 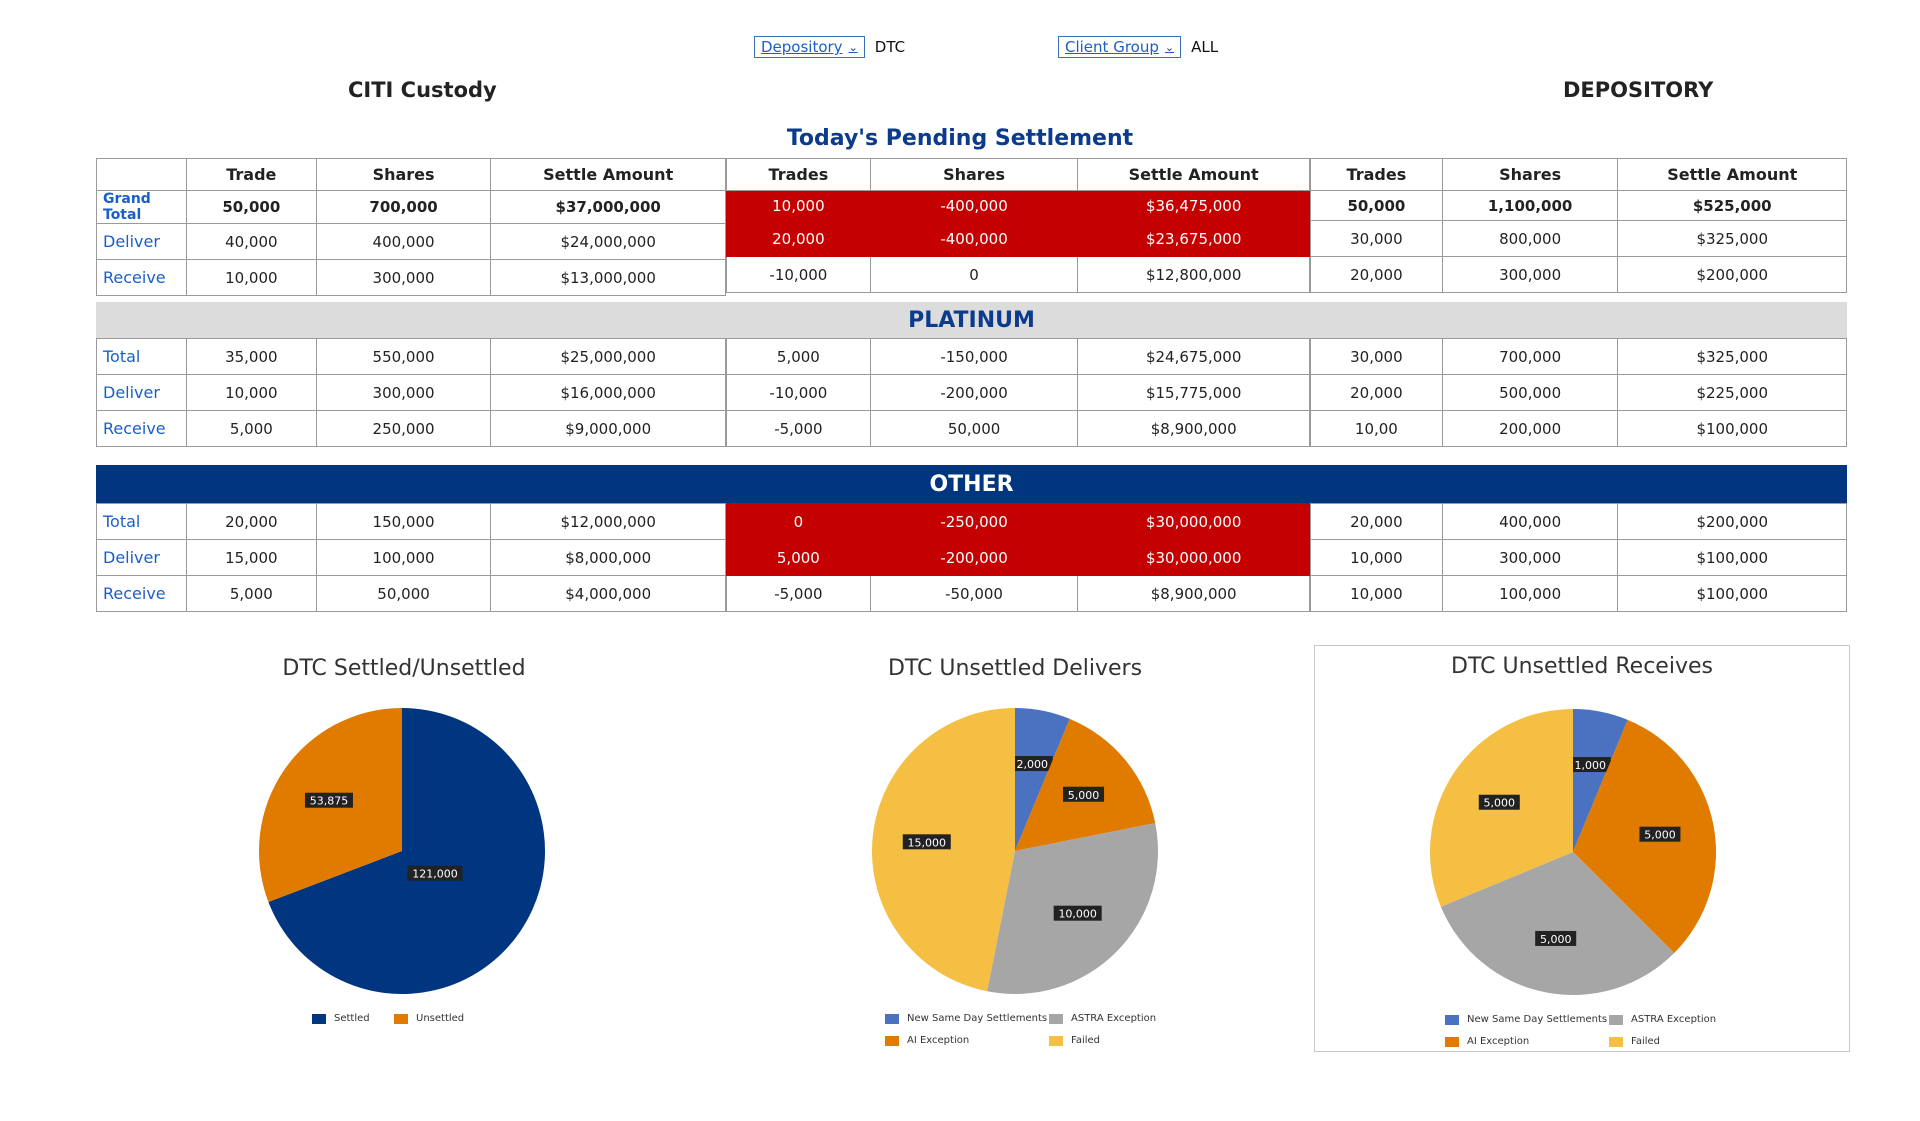 What do you see at coordinates (1193, 593) in the screenshot?
I see `table-cell: $8,900,000` at bounding box center [1193, 593].